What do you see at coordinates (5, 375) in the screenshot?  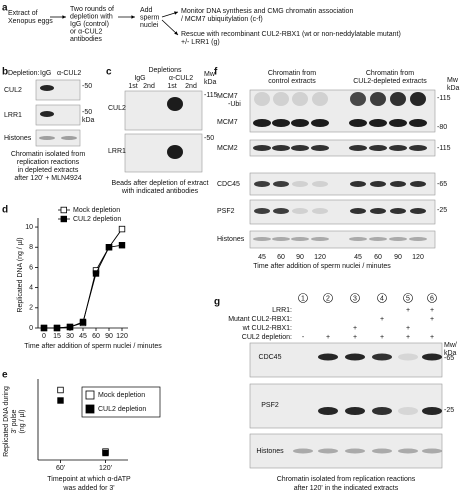 I see `panel-label: e` at bounding box center [5, 375].